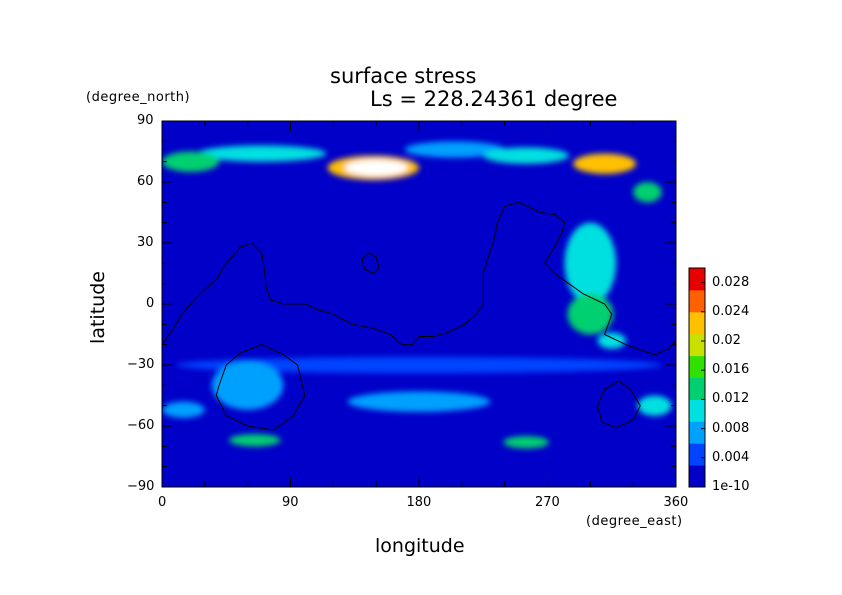 The image size is (842, 595). What do you see at coordinates (731, 486) in the screenshot?
I see `colorbar-tick-label: 1e-10` at bounding box center [731, 486].